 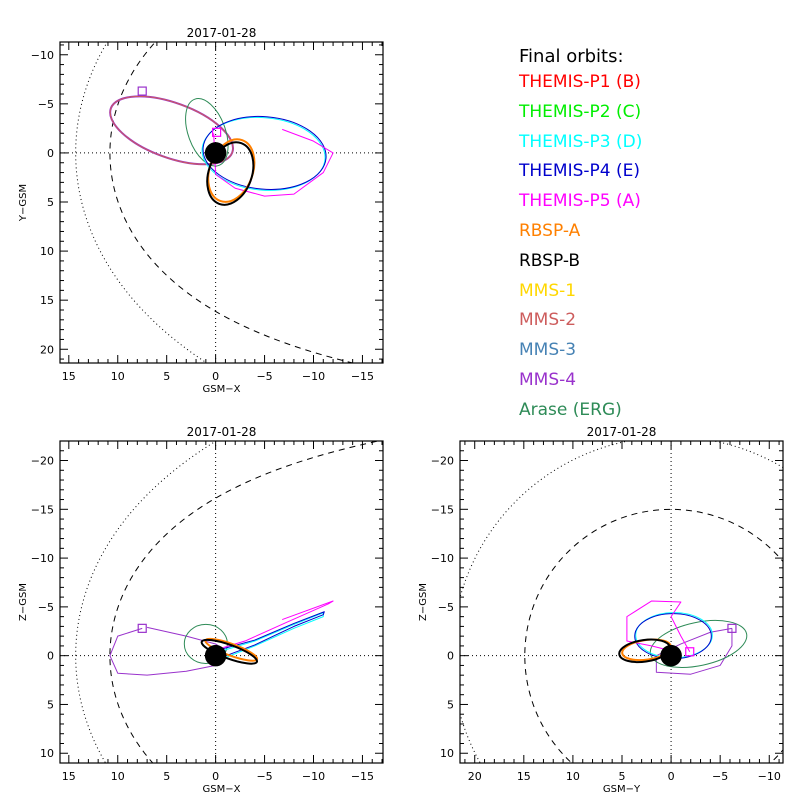 I want to click on legend-entry: Arase (ERG), so click(x=570, y=409).